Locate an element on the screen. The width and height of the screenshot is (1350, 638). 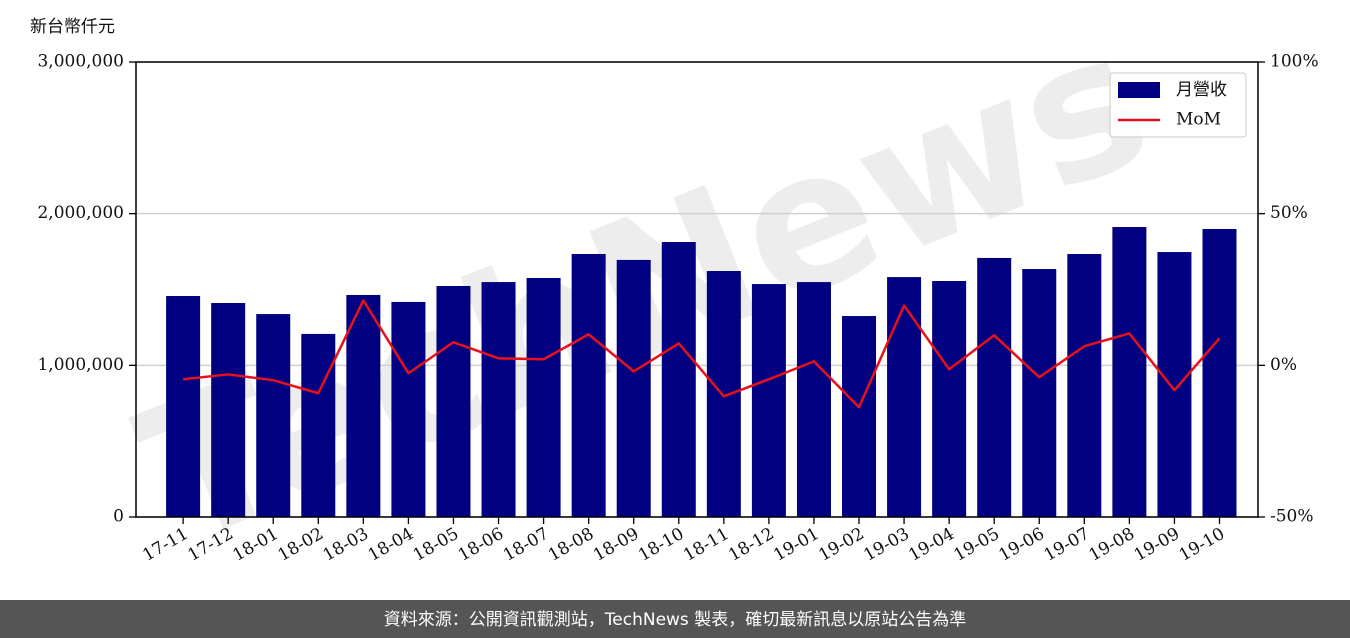
x-tick-label: 18-08 is located at coordinates (571, 545).